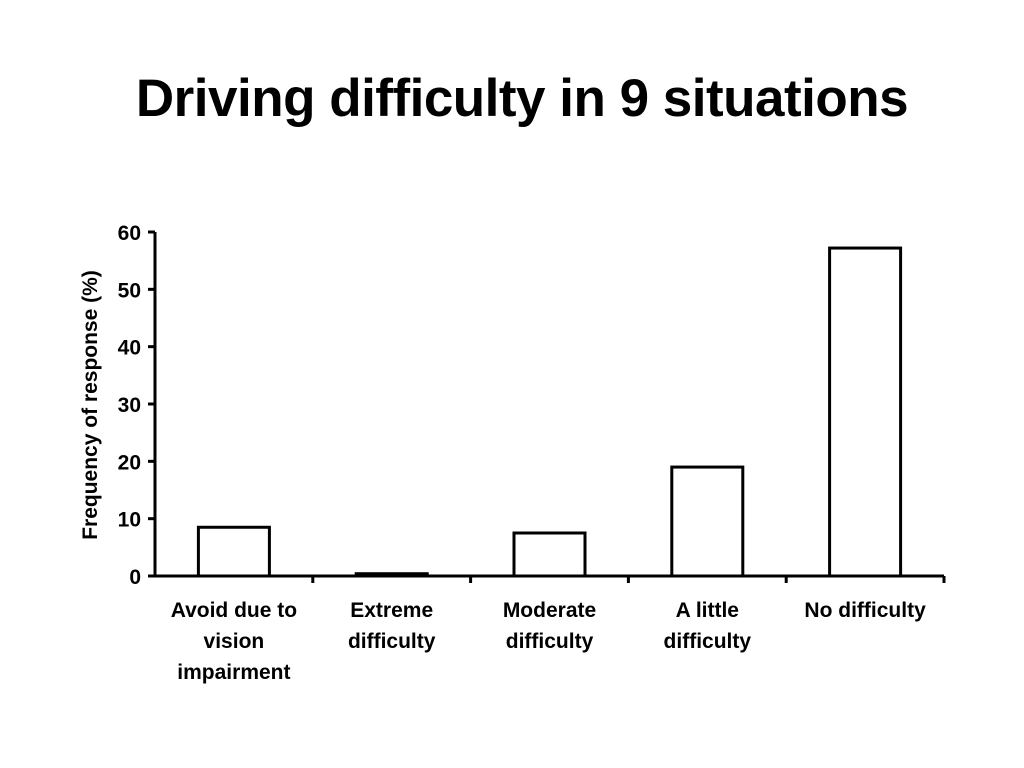 This screenshot has height=768, width=1024. What do you see at coordinates (707, 610) in the screenshot?
I see `x-category-label-line: A little` at bounding box center [707, 610].